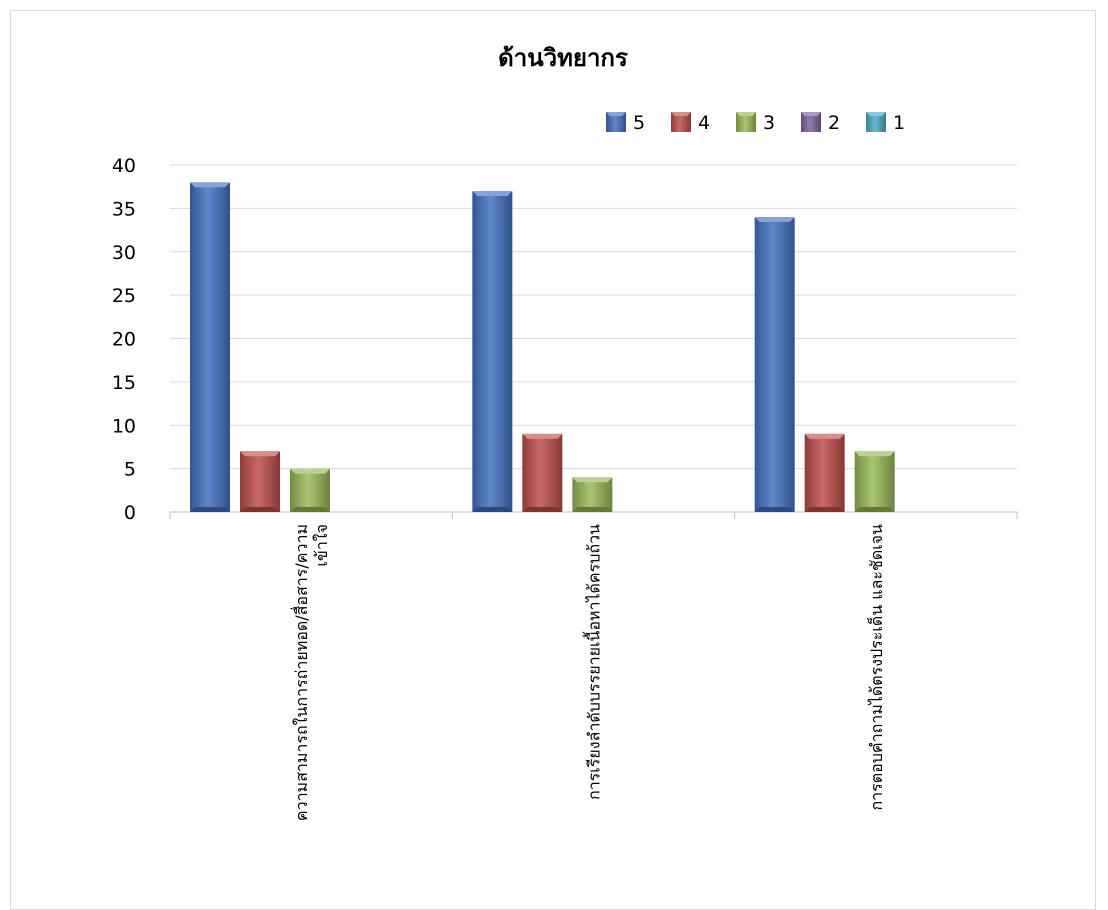 Image resolution: width=1108 pixels, height=910 pixels. I want to click on legend-label: 3, so click(769, 123).